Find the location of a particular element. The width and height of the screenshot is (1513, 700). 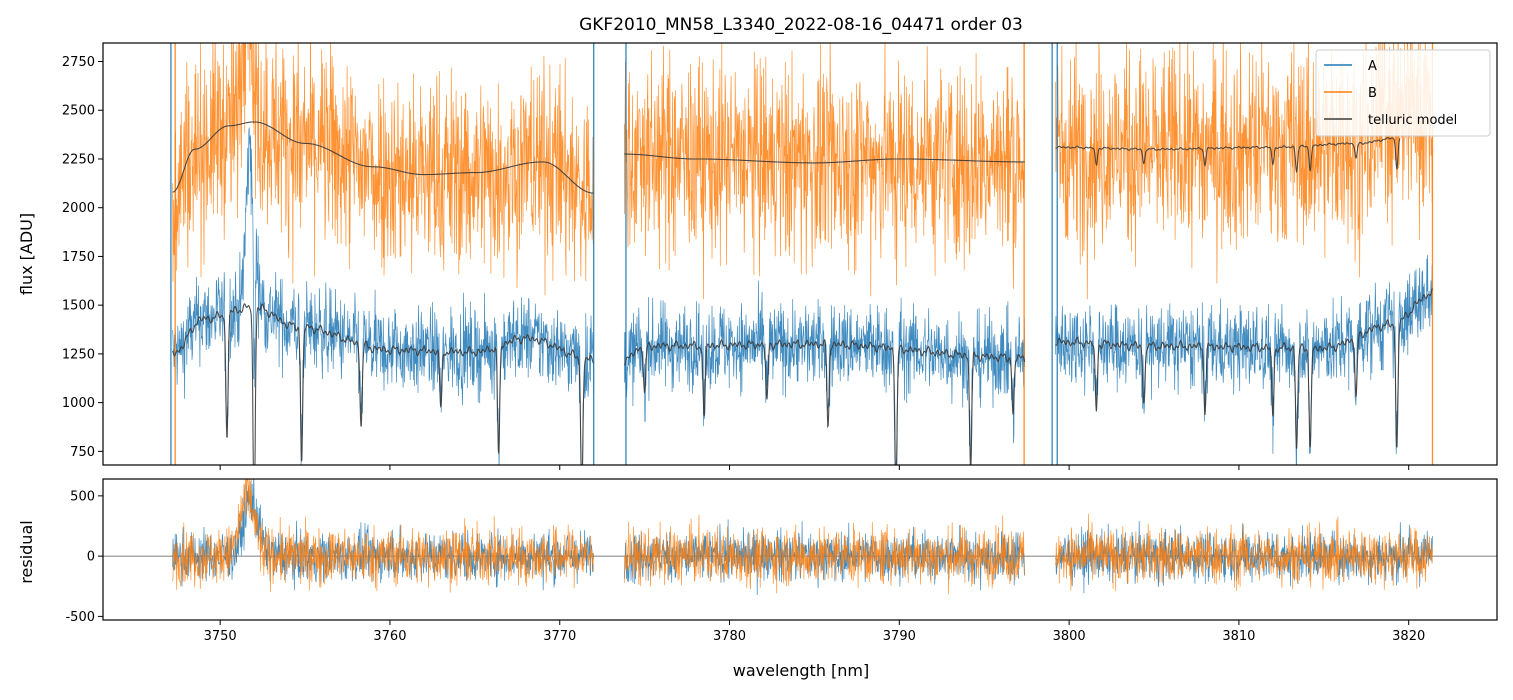

bottom-x-tick-label-3780: 3780 is located at coordinates (729, 636).